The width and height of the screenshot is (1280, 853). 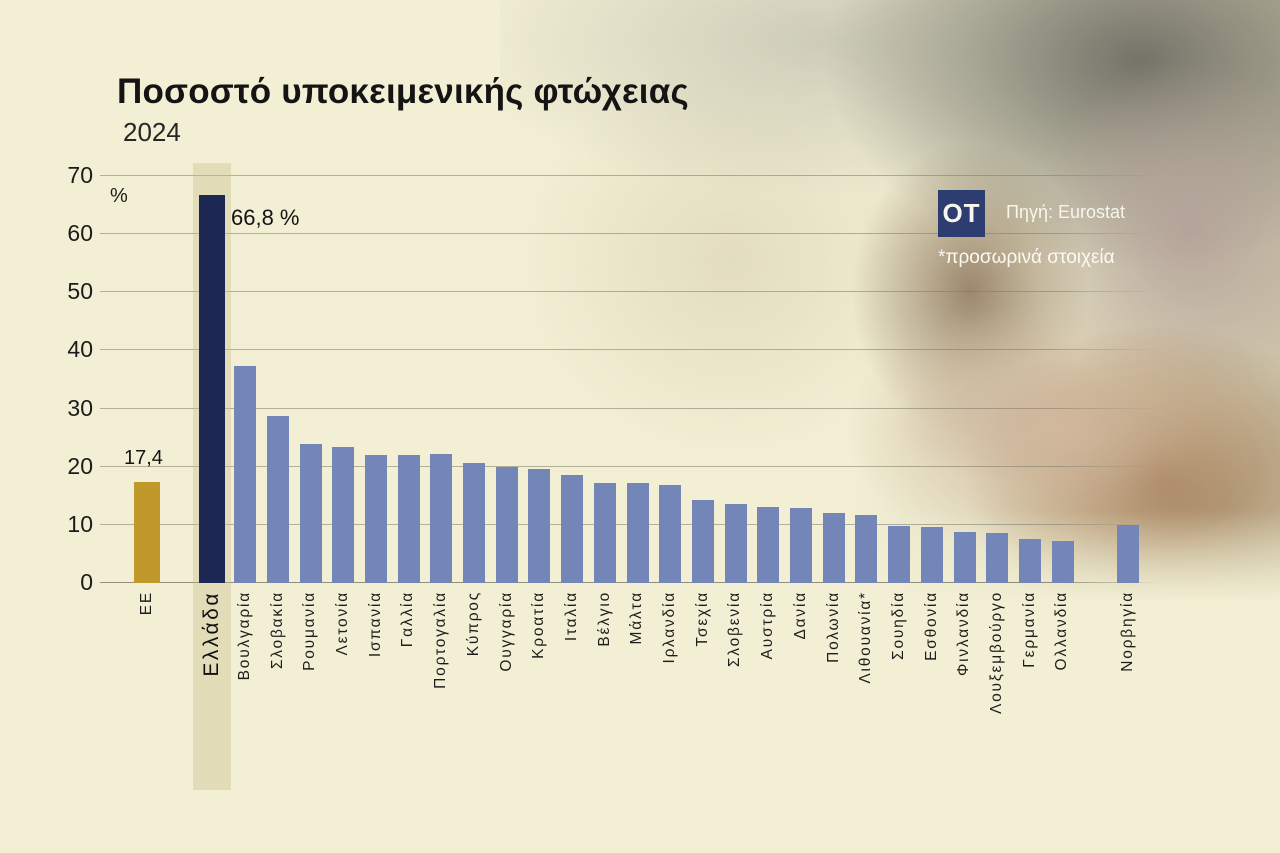 What do you see at coordinates (86, 582) in the screenshot?
I see `y-tick-label-0: 0` at bounding box center [86, 582].